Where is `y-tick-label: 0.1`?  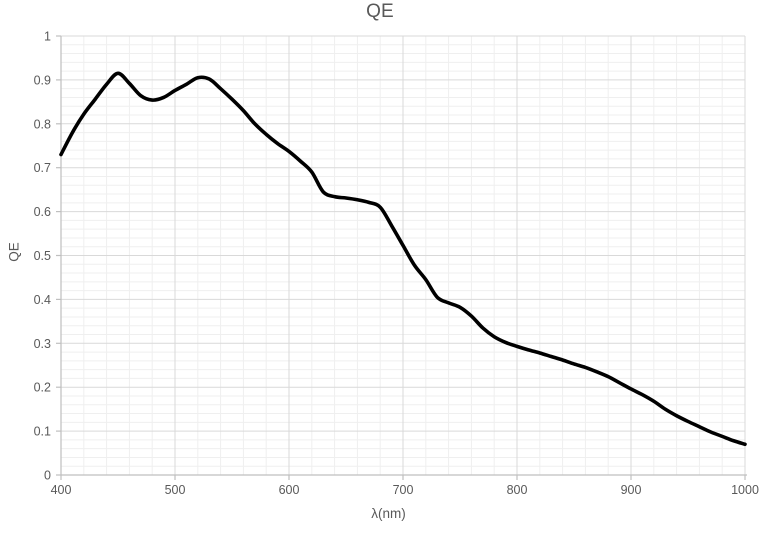 y-tick-label: 0.1 is located at coordinates (42, 432).